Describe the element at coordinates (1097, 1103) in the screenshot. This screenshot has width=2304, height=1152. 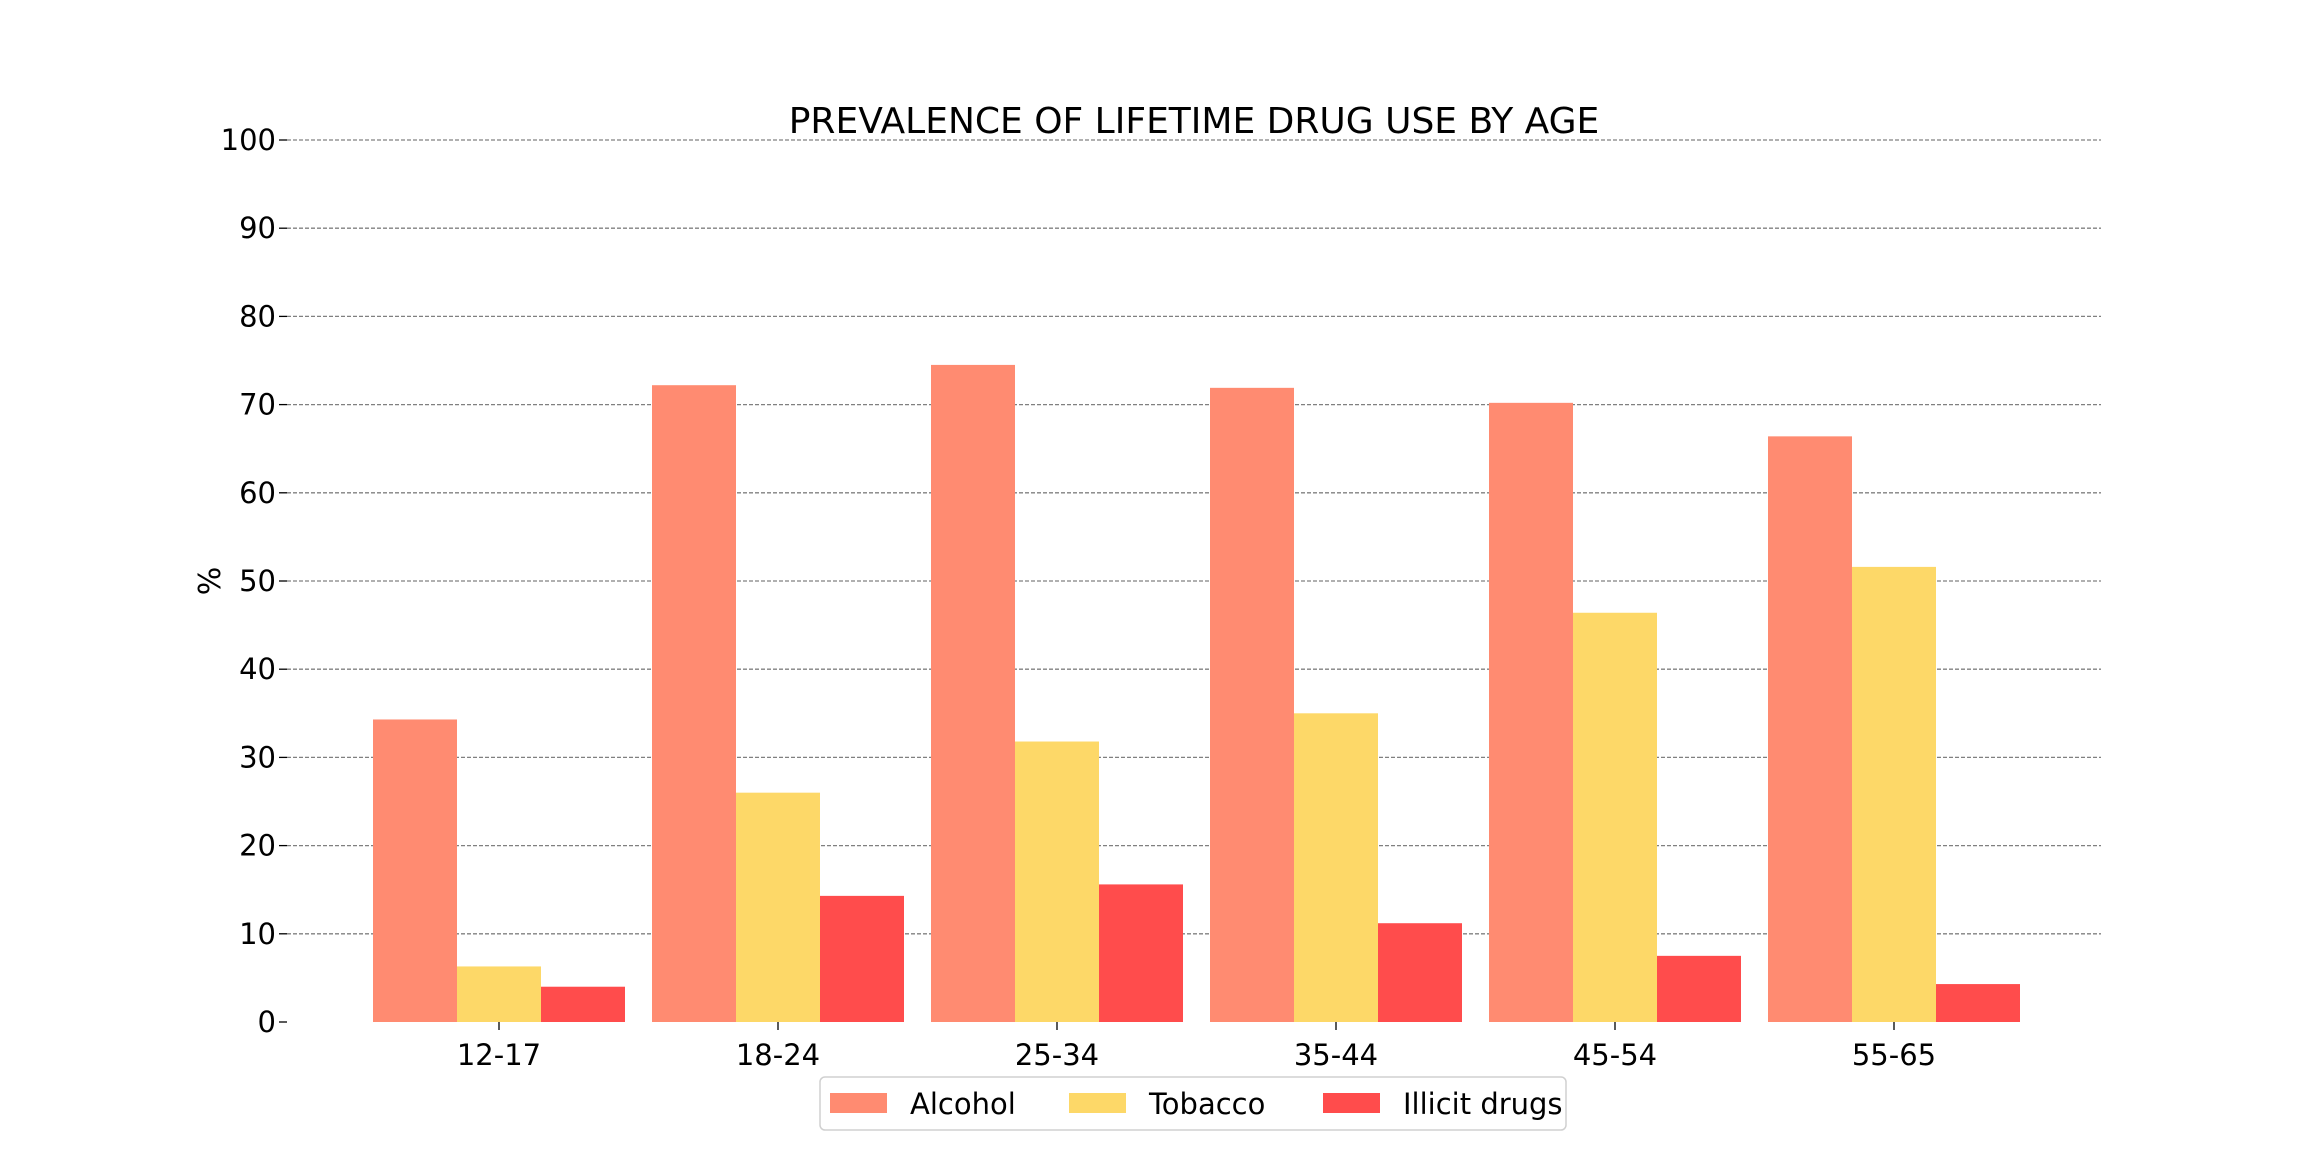
I see `legend-swatch-tobacco` at that location.